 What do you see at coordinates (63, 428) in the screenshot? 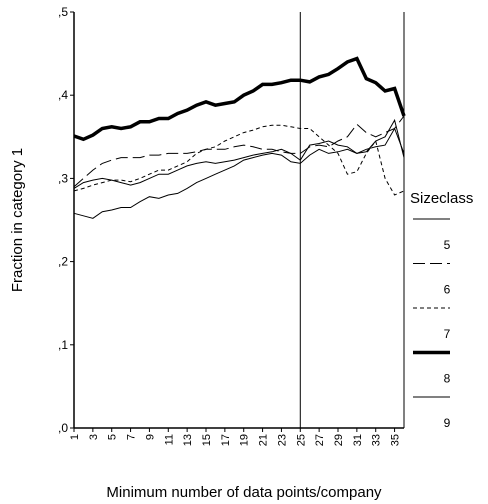
I see `y-tick-label: ,0` at bounding box center [63, 428].